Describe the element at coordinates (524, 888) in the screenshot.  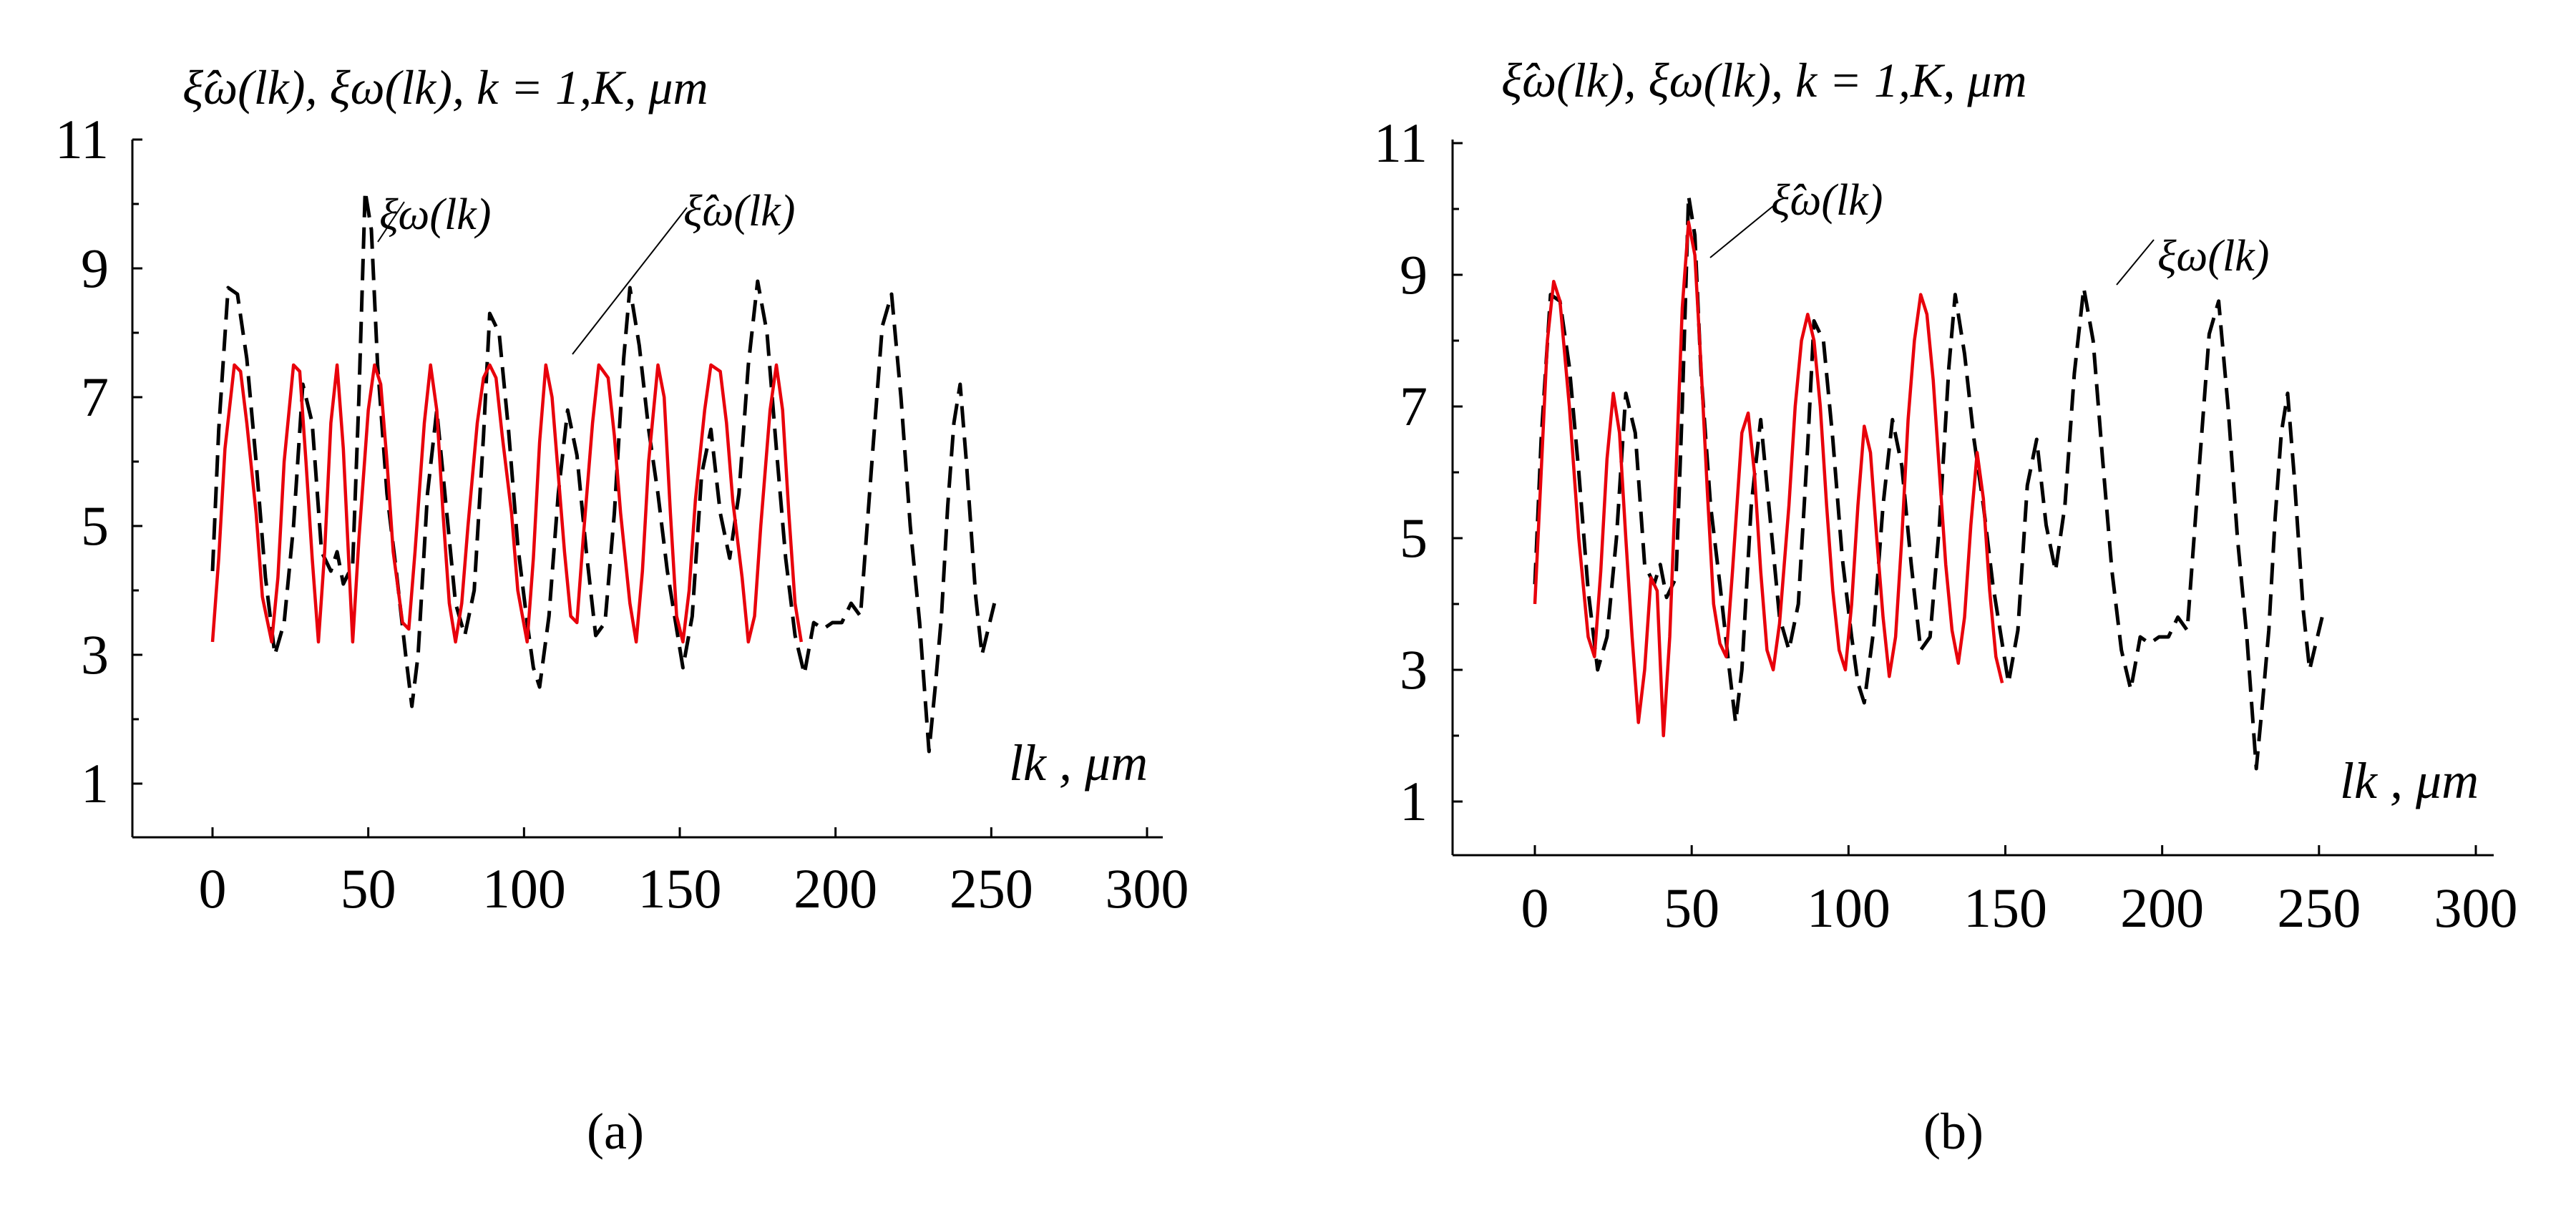
I see `x-tick-label-a-100: 100` at that location.